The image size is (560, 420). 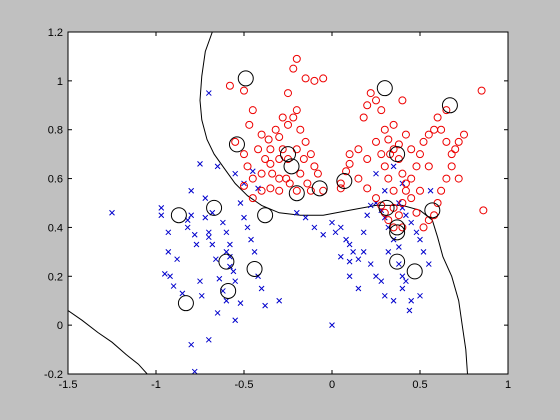 I want to click on x-tick-label: 0, so click(x=332, y=385).